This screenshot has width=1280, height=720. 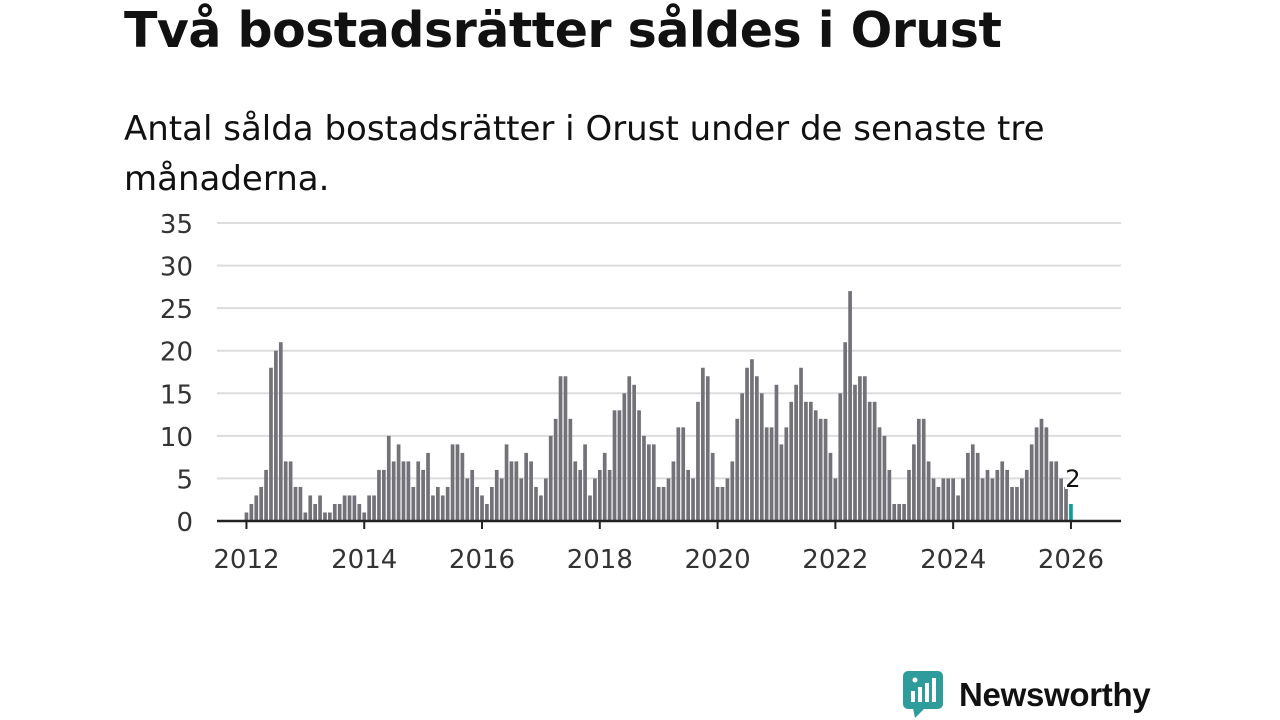 I want to click on y-tick-label: 25, so click(x=176, y=310).